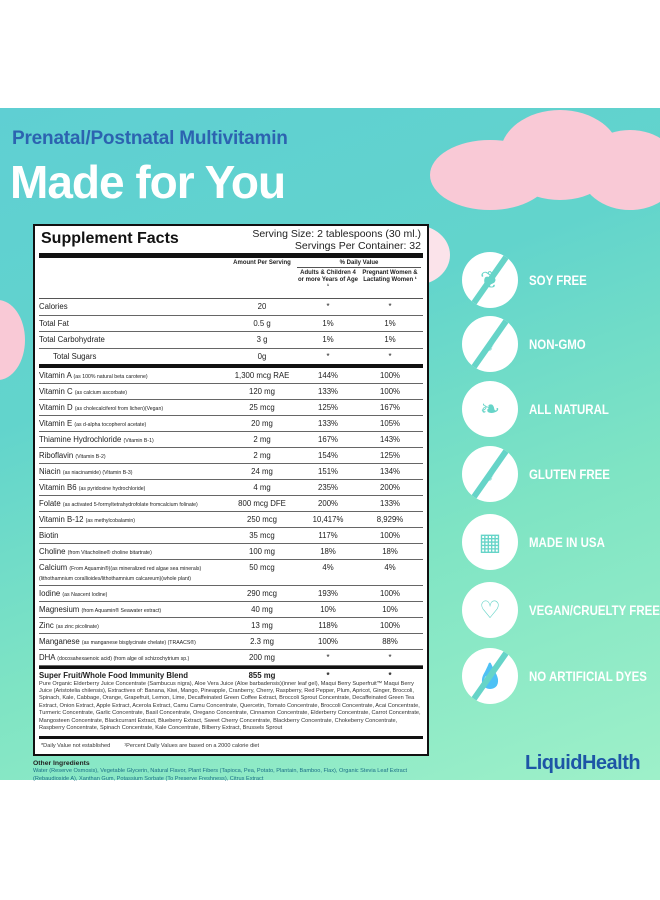 The width and height of the screenshot is (660, 900). I want to click on nutrient-amount: 24 mg, so click(262, 471).